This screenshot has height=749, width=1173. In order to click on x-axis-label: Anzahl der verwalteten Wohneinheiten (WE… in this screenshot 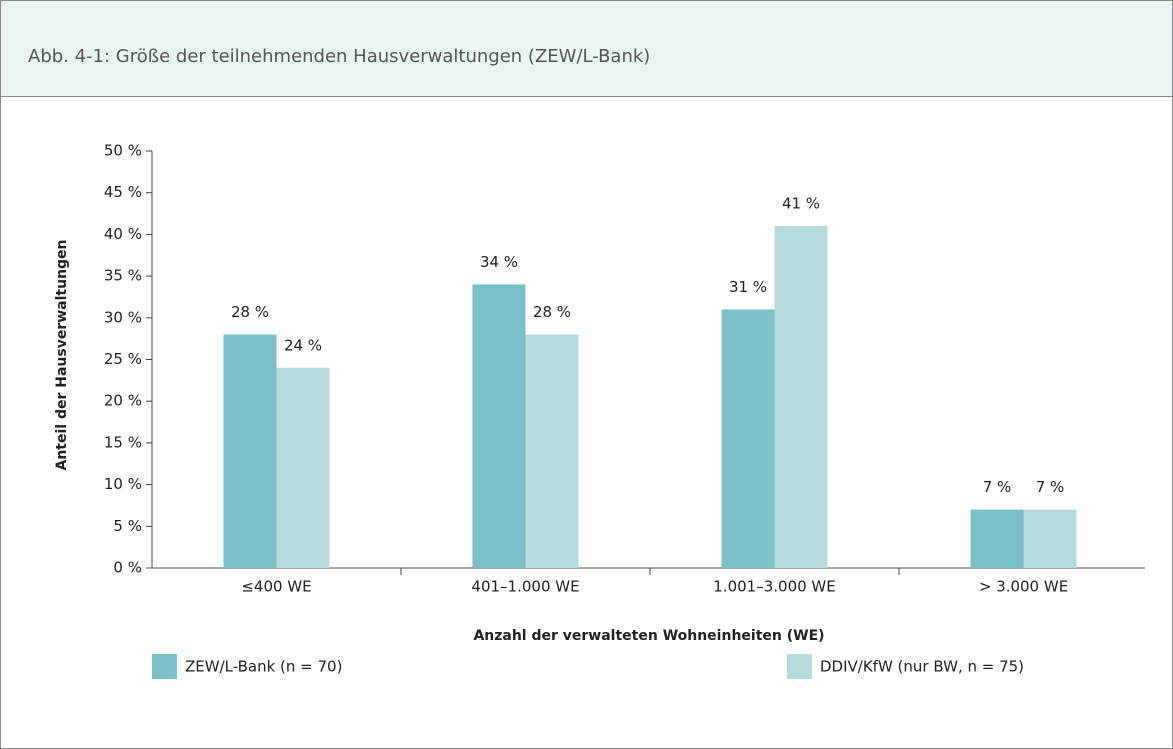, I will do `click(648, 636)`.